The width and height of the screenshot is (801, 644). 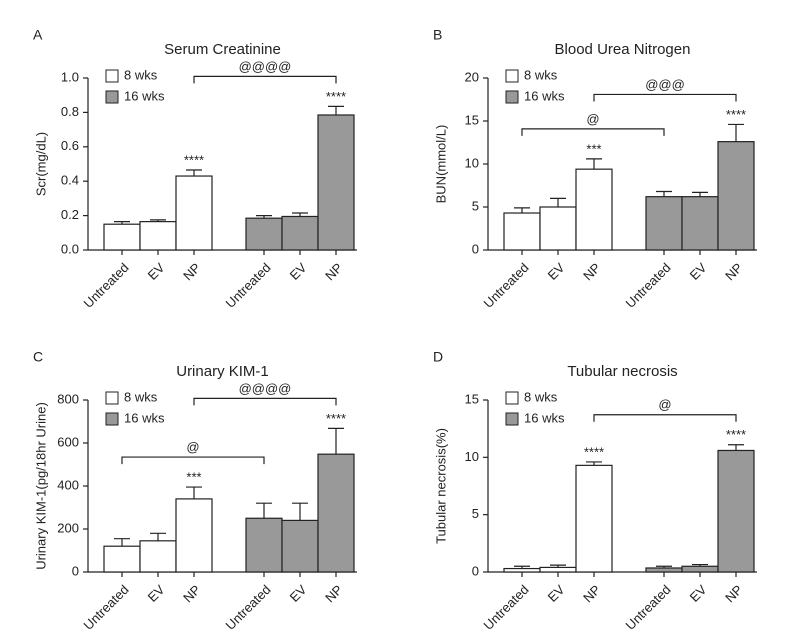 What do you see at coordinates (437, 35) in the screenshot?
I see `panel-label: B` at bounding box center [437, 35].